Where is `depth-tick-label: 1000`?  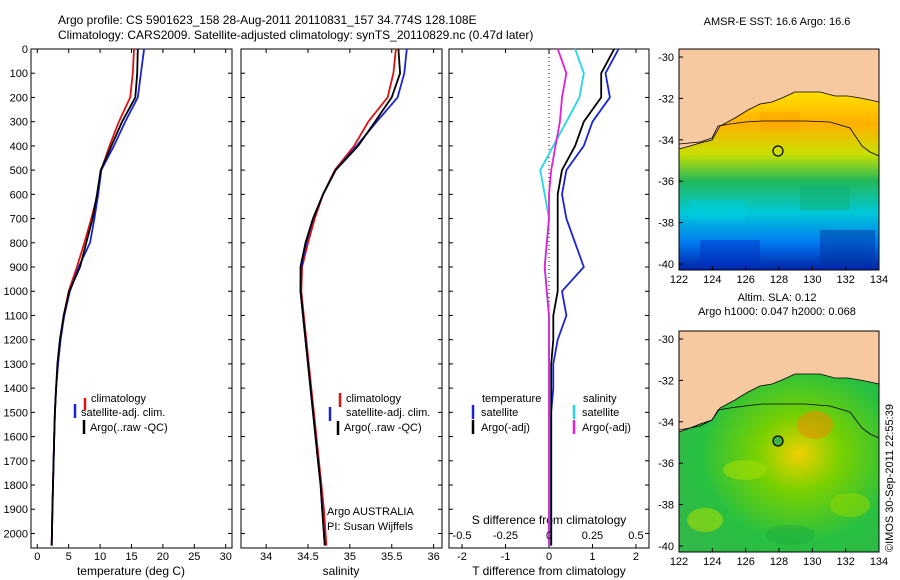 depth-tick-label: 1000 is located at coordinates (16, 292).